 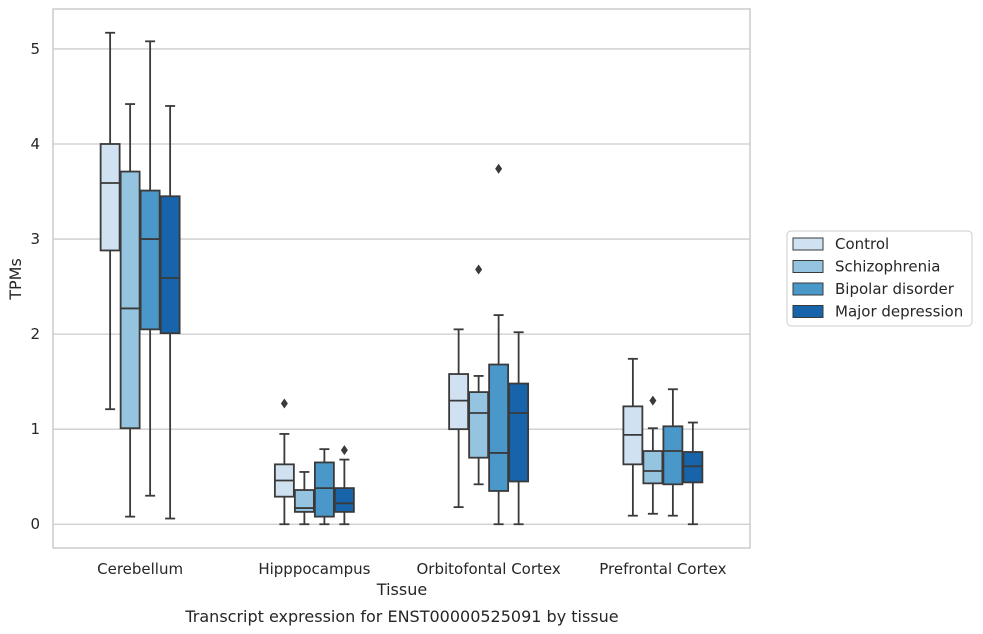 What do you see at coordinates (35, 144) in the screenshot?
I see `y-tick-label: 4` at bounding box center [35, 144].